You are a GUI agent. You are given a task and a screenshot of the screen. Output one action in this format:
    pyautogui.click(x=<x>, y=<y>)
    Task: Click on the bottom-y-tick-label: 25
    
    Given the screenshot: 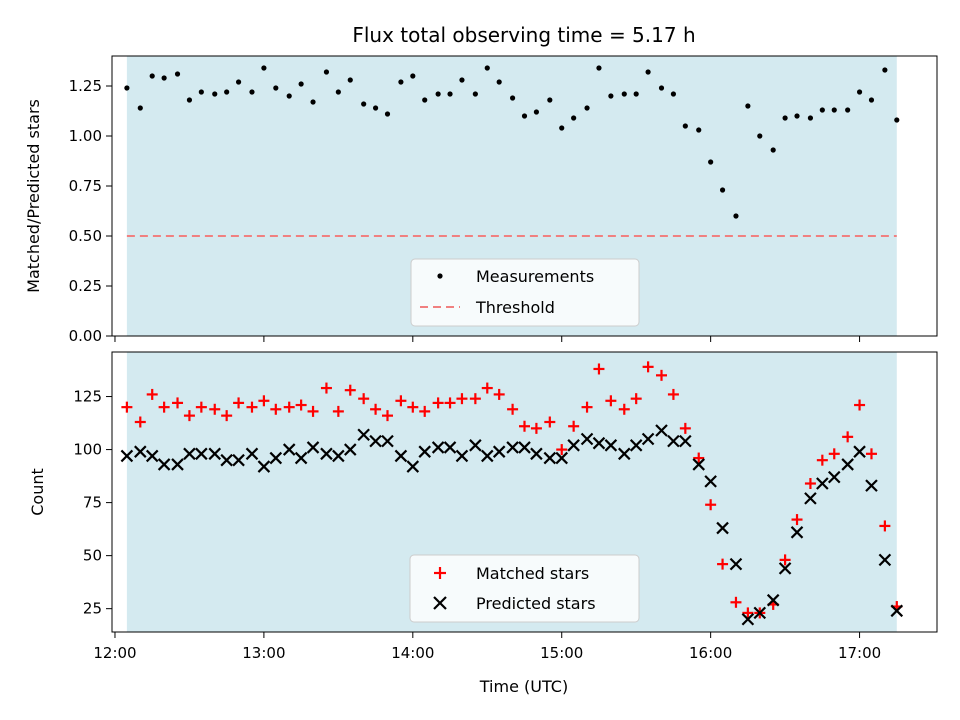 What is the action you would take?
    pyautogui.click(x=92, y=609)
    